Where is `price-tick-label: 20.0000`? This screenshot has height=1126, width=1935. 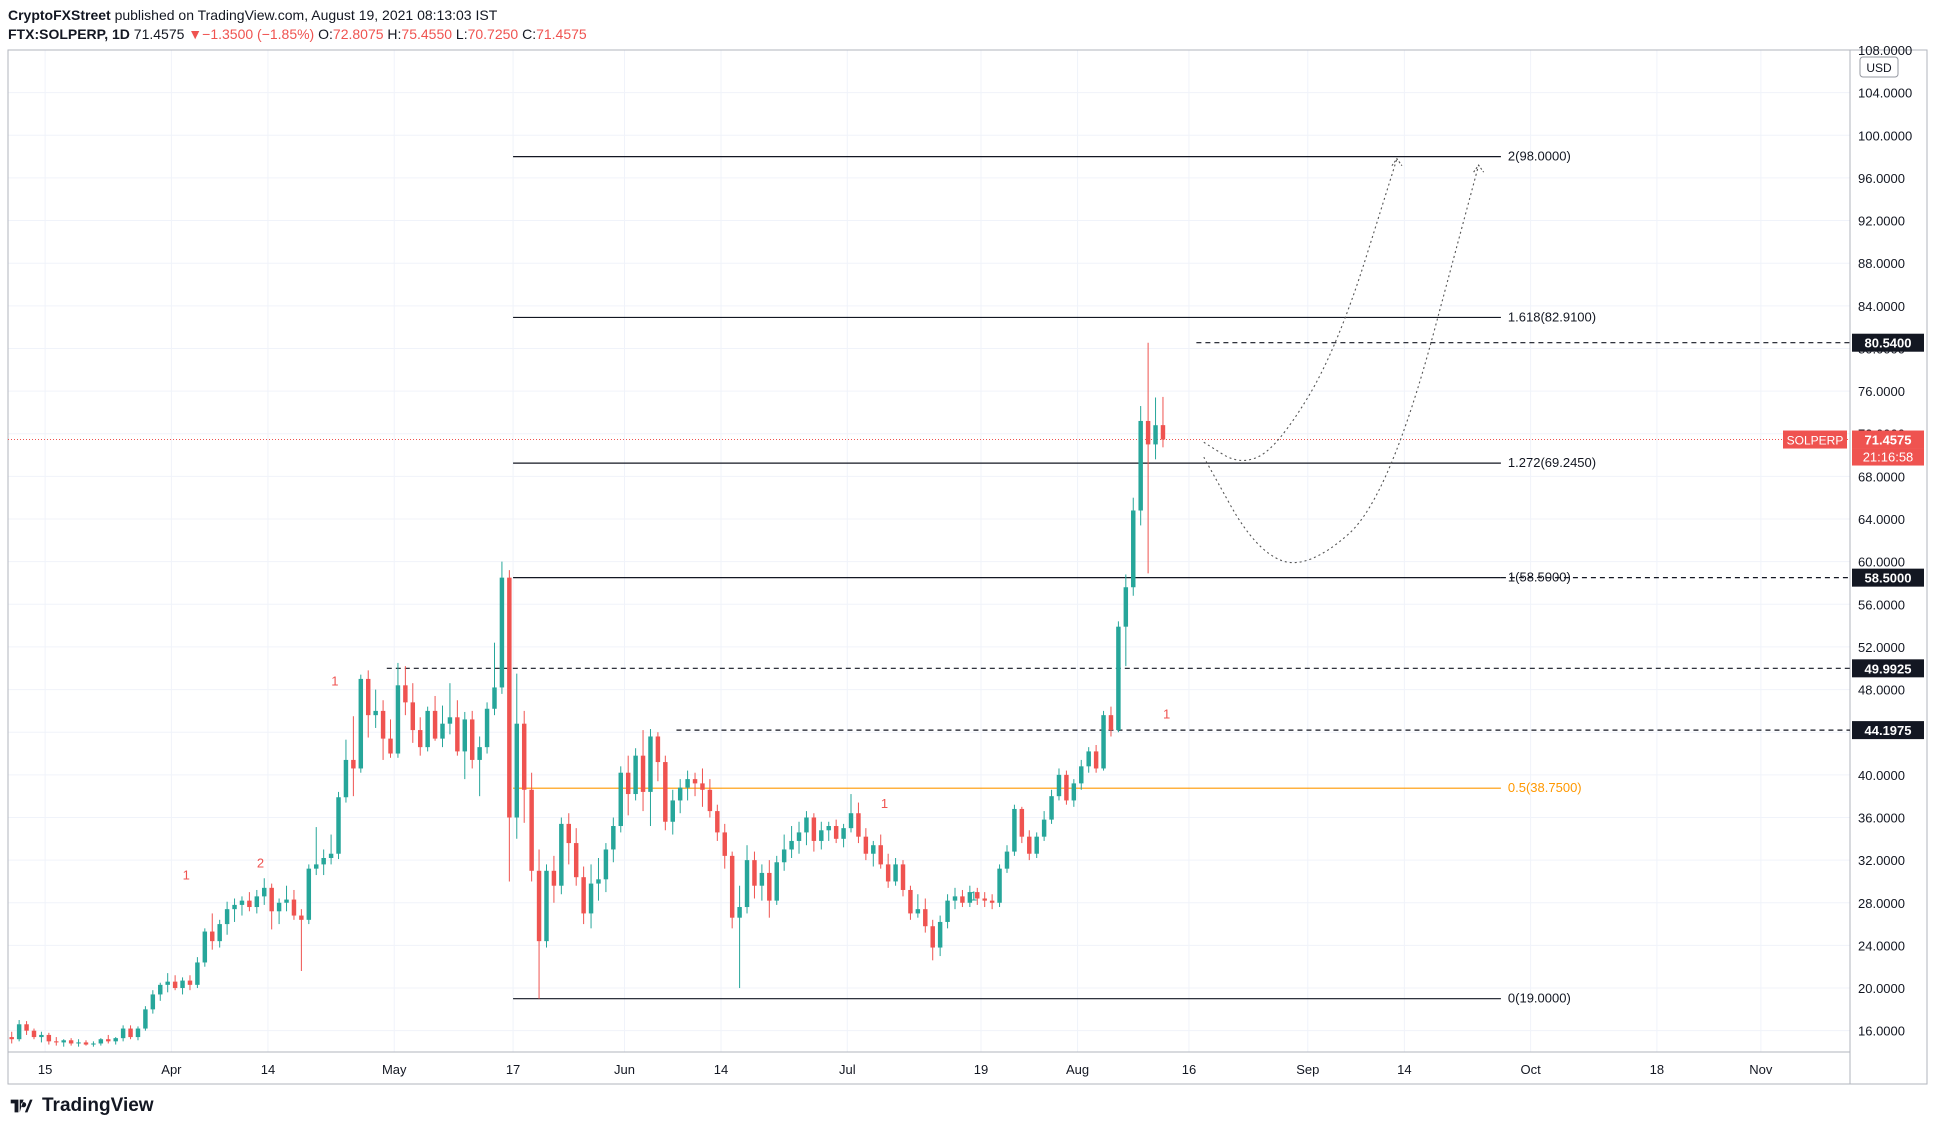 price-tick-label: 20.0000 is located at coordinates (1881, 988).